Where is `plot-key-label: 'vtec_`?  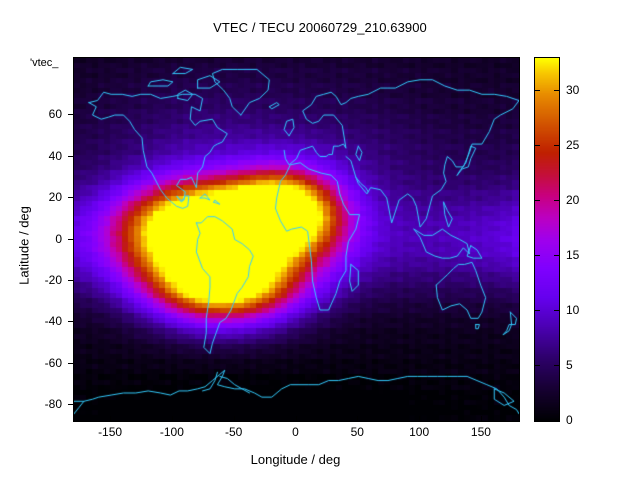
plot-key-label: 'vtec_ is located at coordinates (44, 63).